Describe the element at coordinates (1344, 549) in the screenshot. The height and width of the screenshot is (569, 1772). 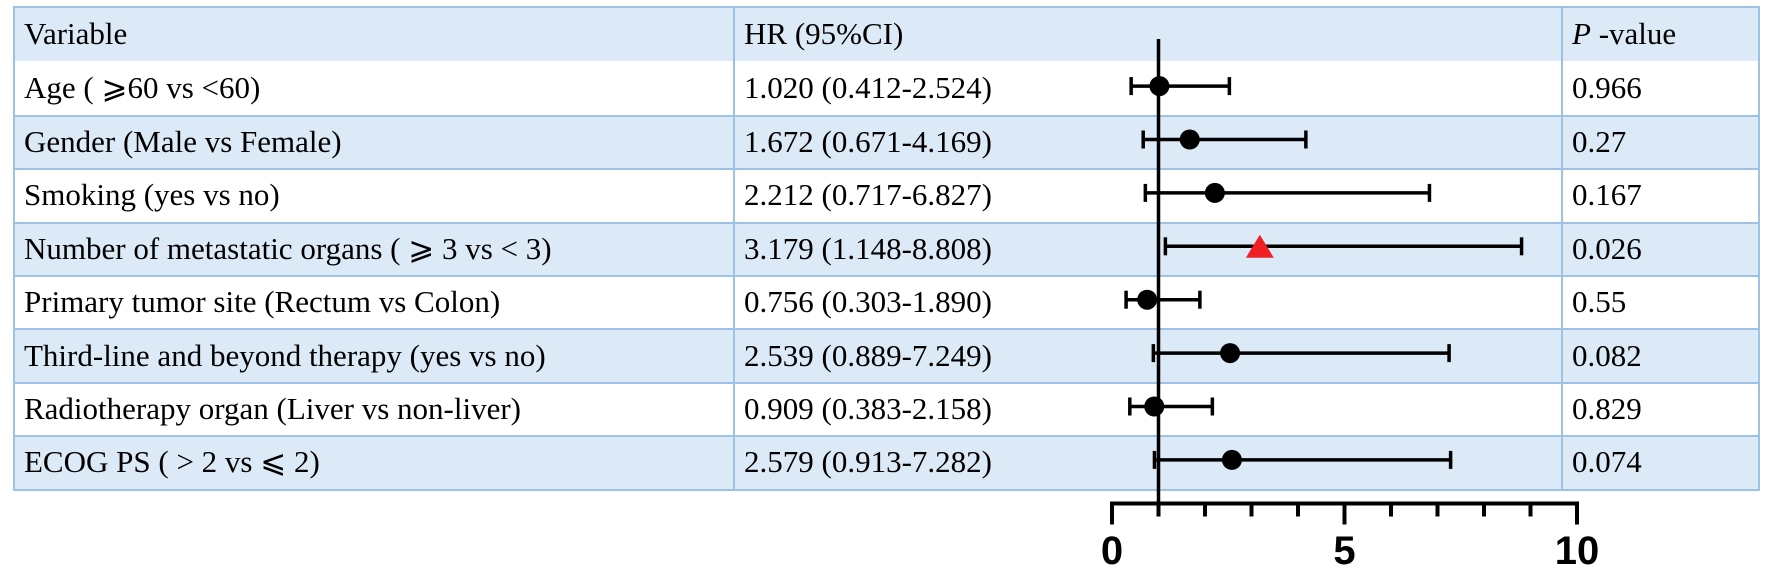
I see `axis-tick-label: 5` at that location.